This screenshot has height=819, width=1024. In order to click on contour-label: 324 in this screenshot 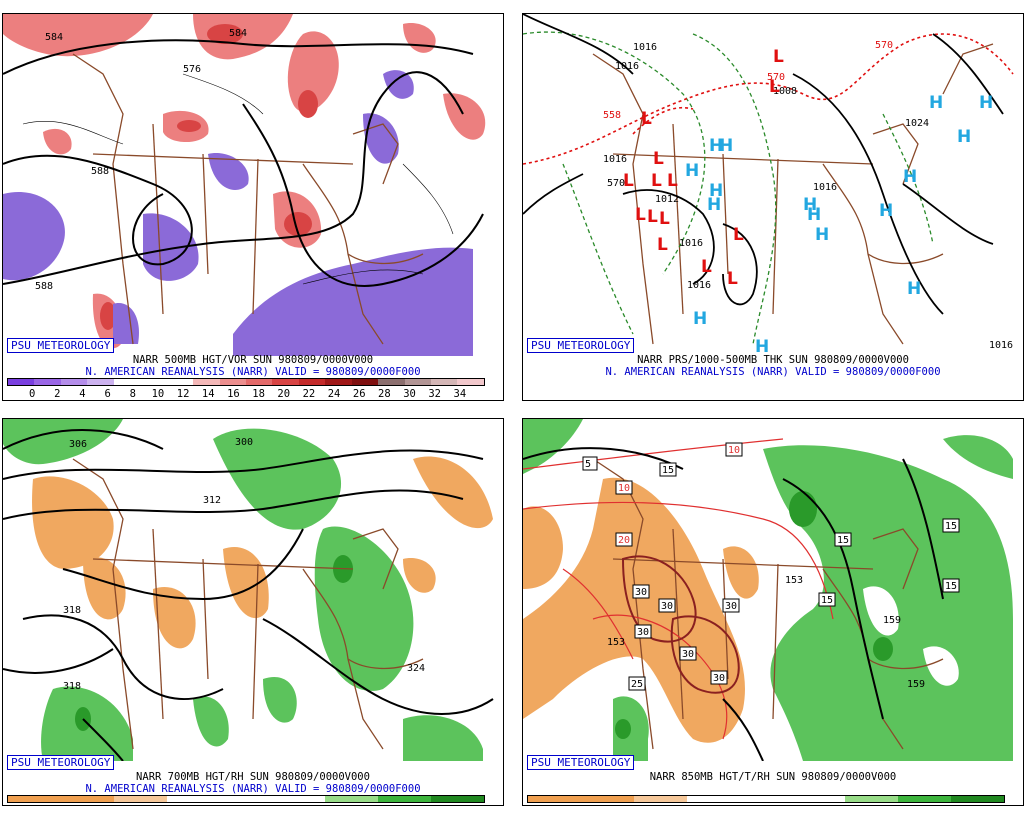, I will do `click(416, 668)`.